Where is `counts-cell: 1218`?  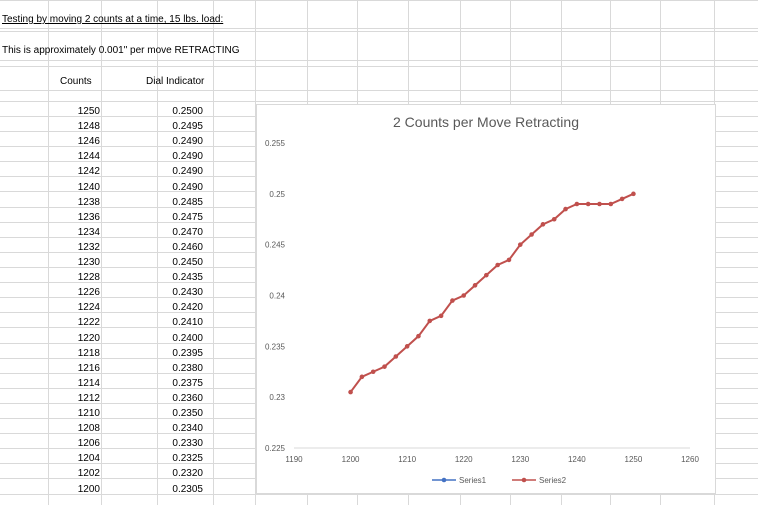 counts-cell: 1218 is located at coordinates (88, 353).